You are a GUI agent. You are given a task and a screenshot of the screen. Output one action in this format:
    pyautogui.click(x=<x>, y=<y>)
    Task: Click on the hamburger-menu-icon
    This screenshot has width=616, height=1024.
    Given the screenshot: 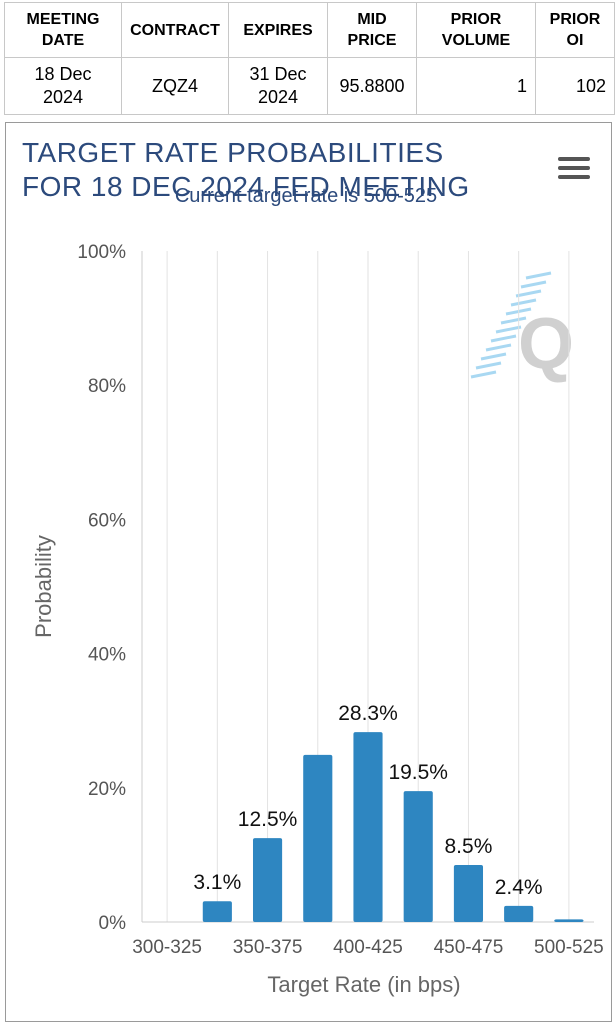 What is the action you would take?
    pyautogui.click(x=574, y=168)
    